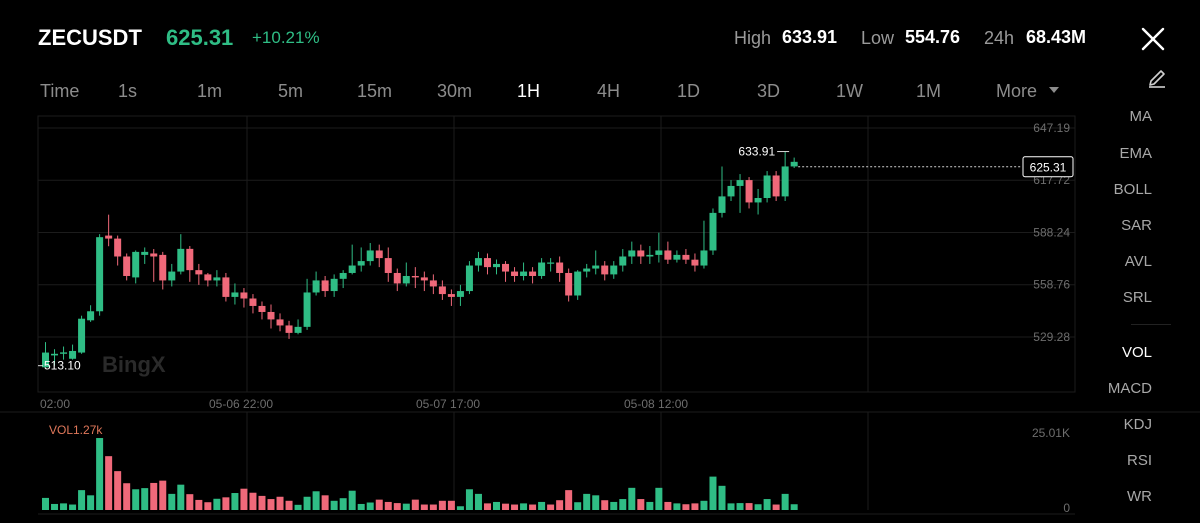 Image resolution: width=1200 pixels, height=523 pixels. Describe the element at coordinates (1129, 388) in the screenshot. I see `indicator-macd: MACD` at that location.